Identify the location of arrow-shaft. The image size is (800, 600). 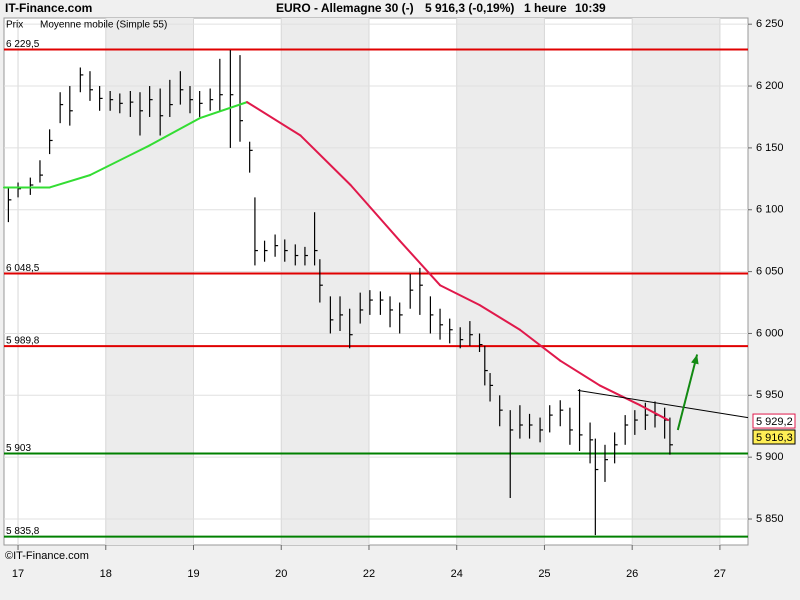
(687, 392).